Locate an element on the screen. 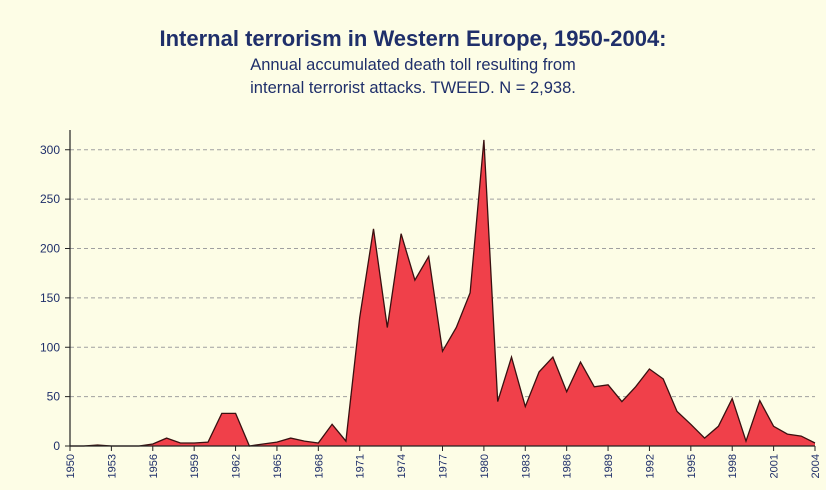  x-tick-label: 1968 is located at coordinates (319, 466).